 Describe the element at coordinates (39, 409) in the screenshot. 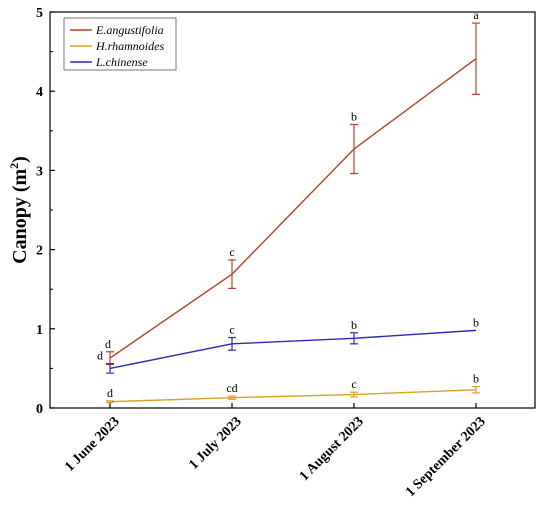

I see `y-tick-label-0: 0` at that location.